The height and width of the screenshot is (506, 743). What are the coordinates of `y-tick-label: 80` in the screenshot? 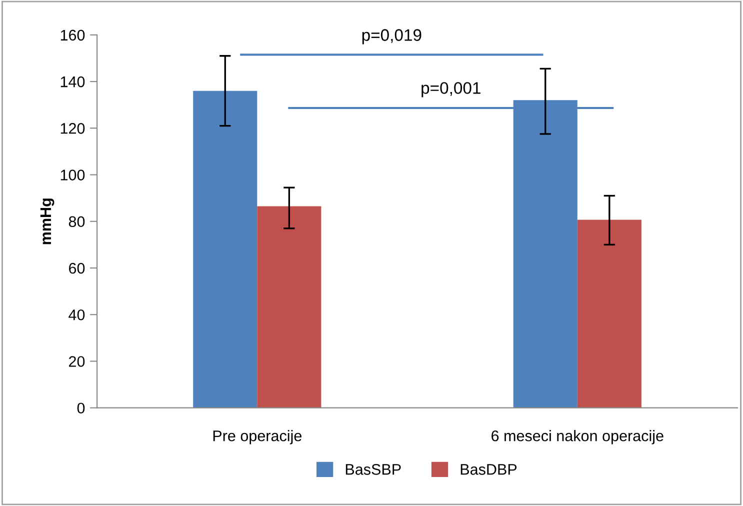 It's located at (76, 222).